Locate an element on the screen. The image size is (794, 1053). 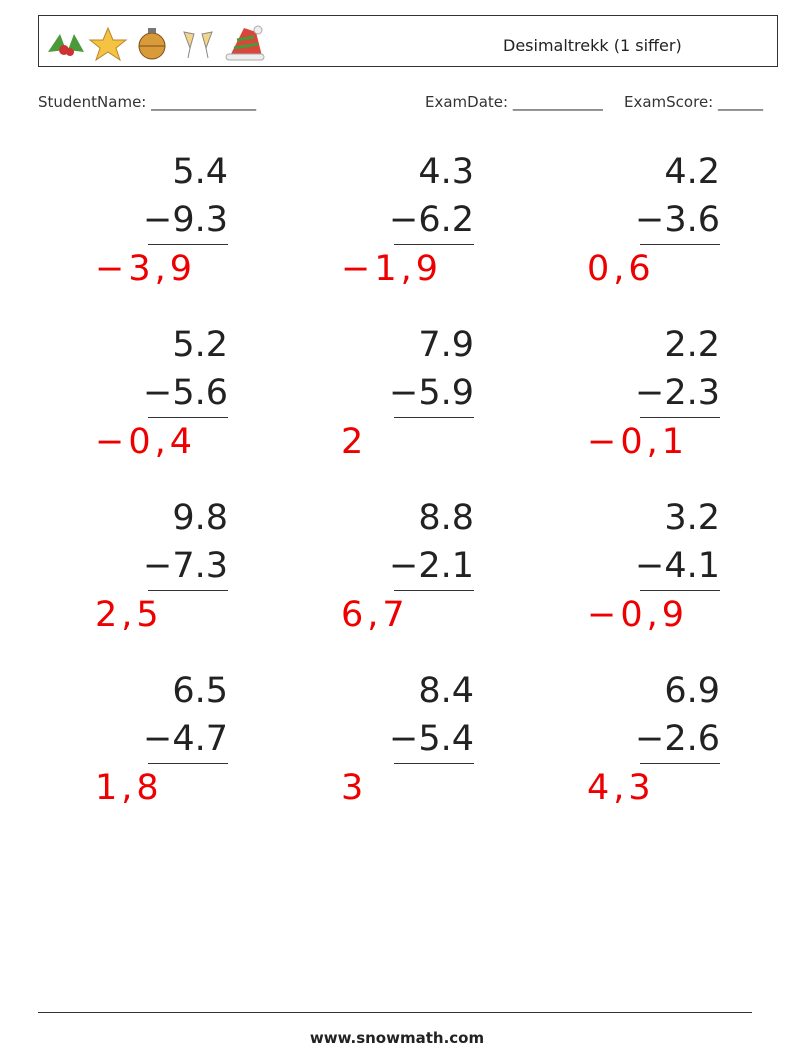
minuend: 8.8 is located at coordinates (446, 518).